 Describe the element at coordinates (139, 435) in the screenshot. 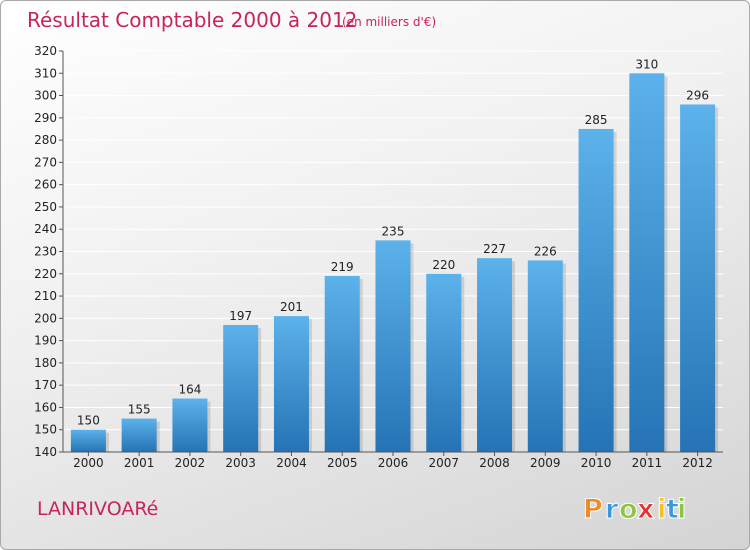

I see `bar-2001` at that location.